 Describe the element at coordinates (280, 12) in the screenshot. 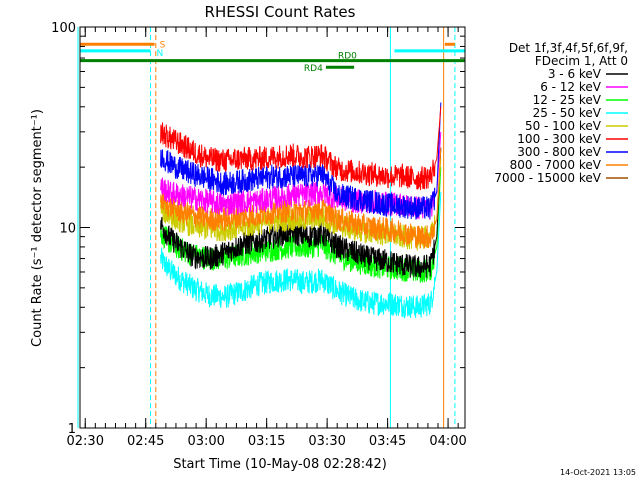

I see `chart-title: RHESSI Count Rates` at that location.